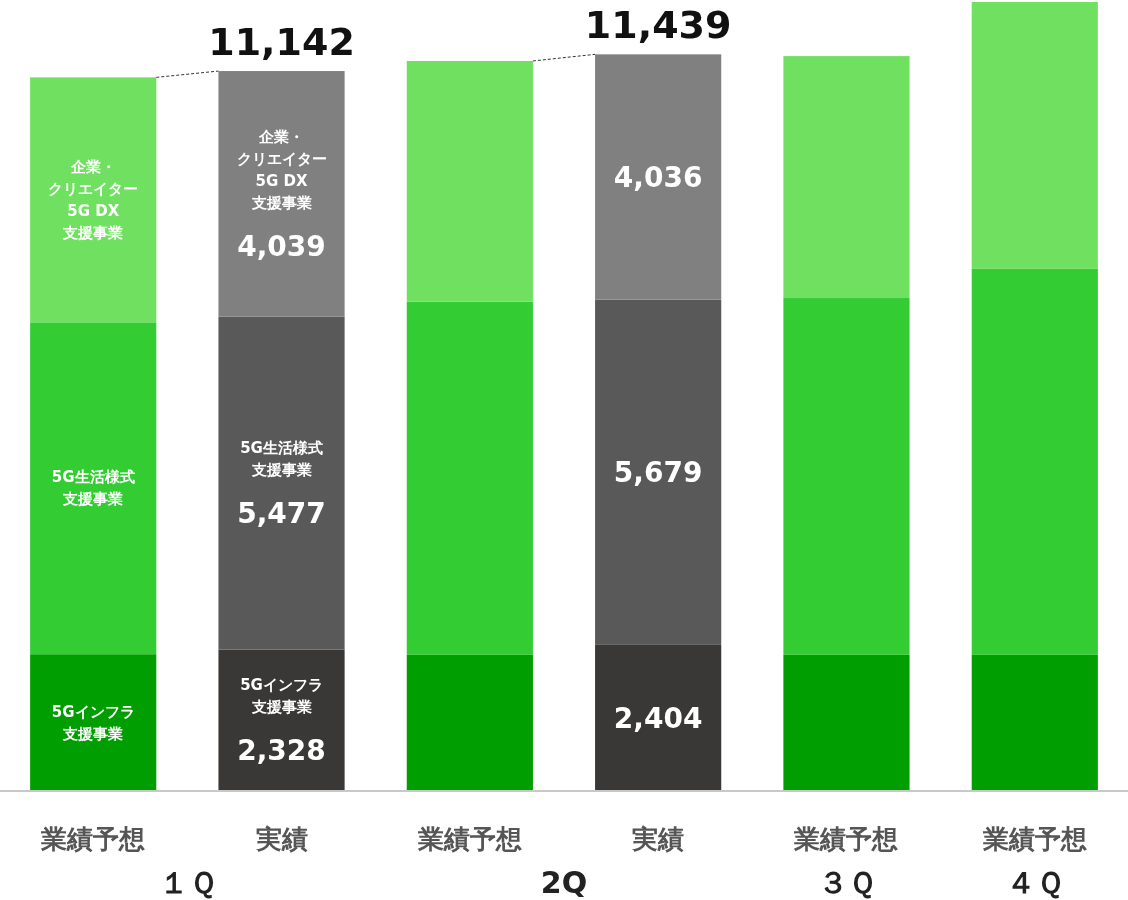 Image resolution: width=1128 pixels, height=900 pixels. I want to click on text: 2Q, so click(564, 882).